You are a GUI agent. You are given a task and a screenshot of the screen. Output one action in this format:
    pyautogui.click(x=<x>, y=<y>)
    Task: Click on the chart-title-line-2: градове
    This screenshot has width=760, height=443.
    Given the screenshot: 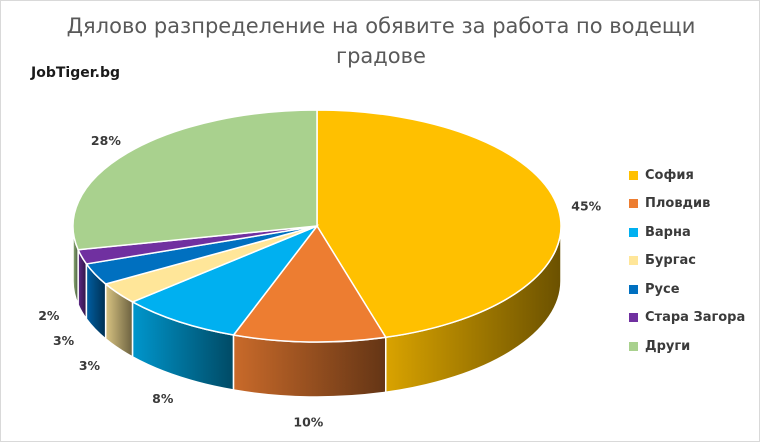 What is the action you would take?
    pyautogui.click(x=381, y=56)
    